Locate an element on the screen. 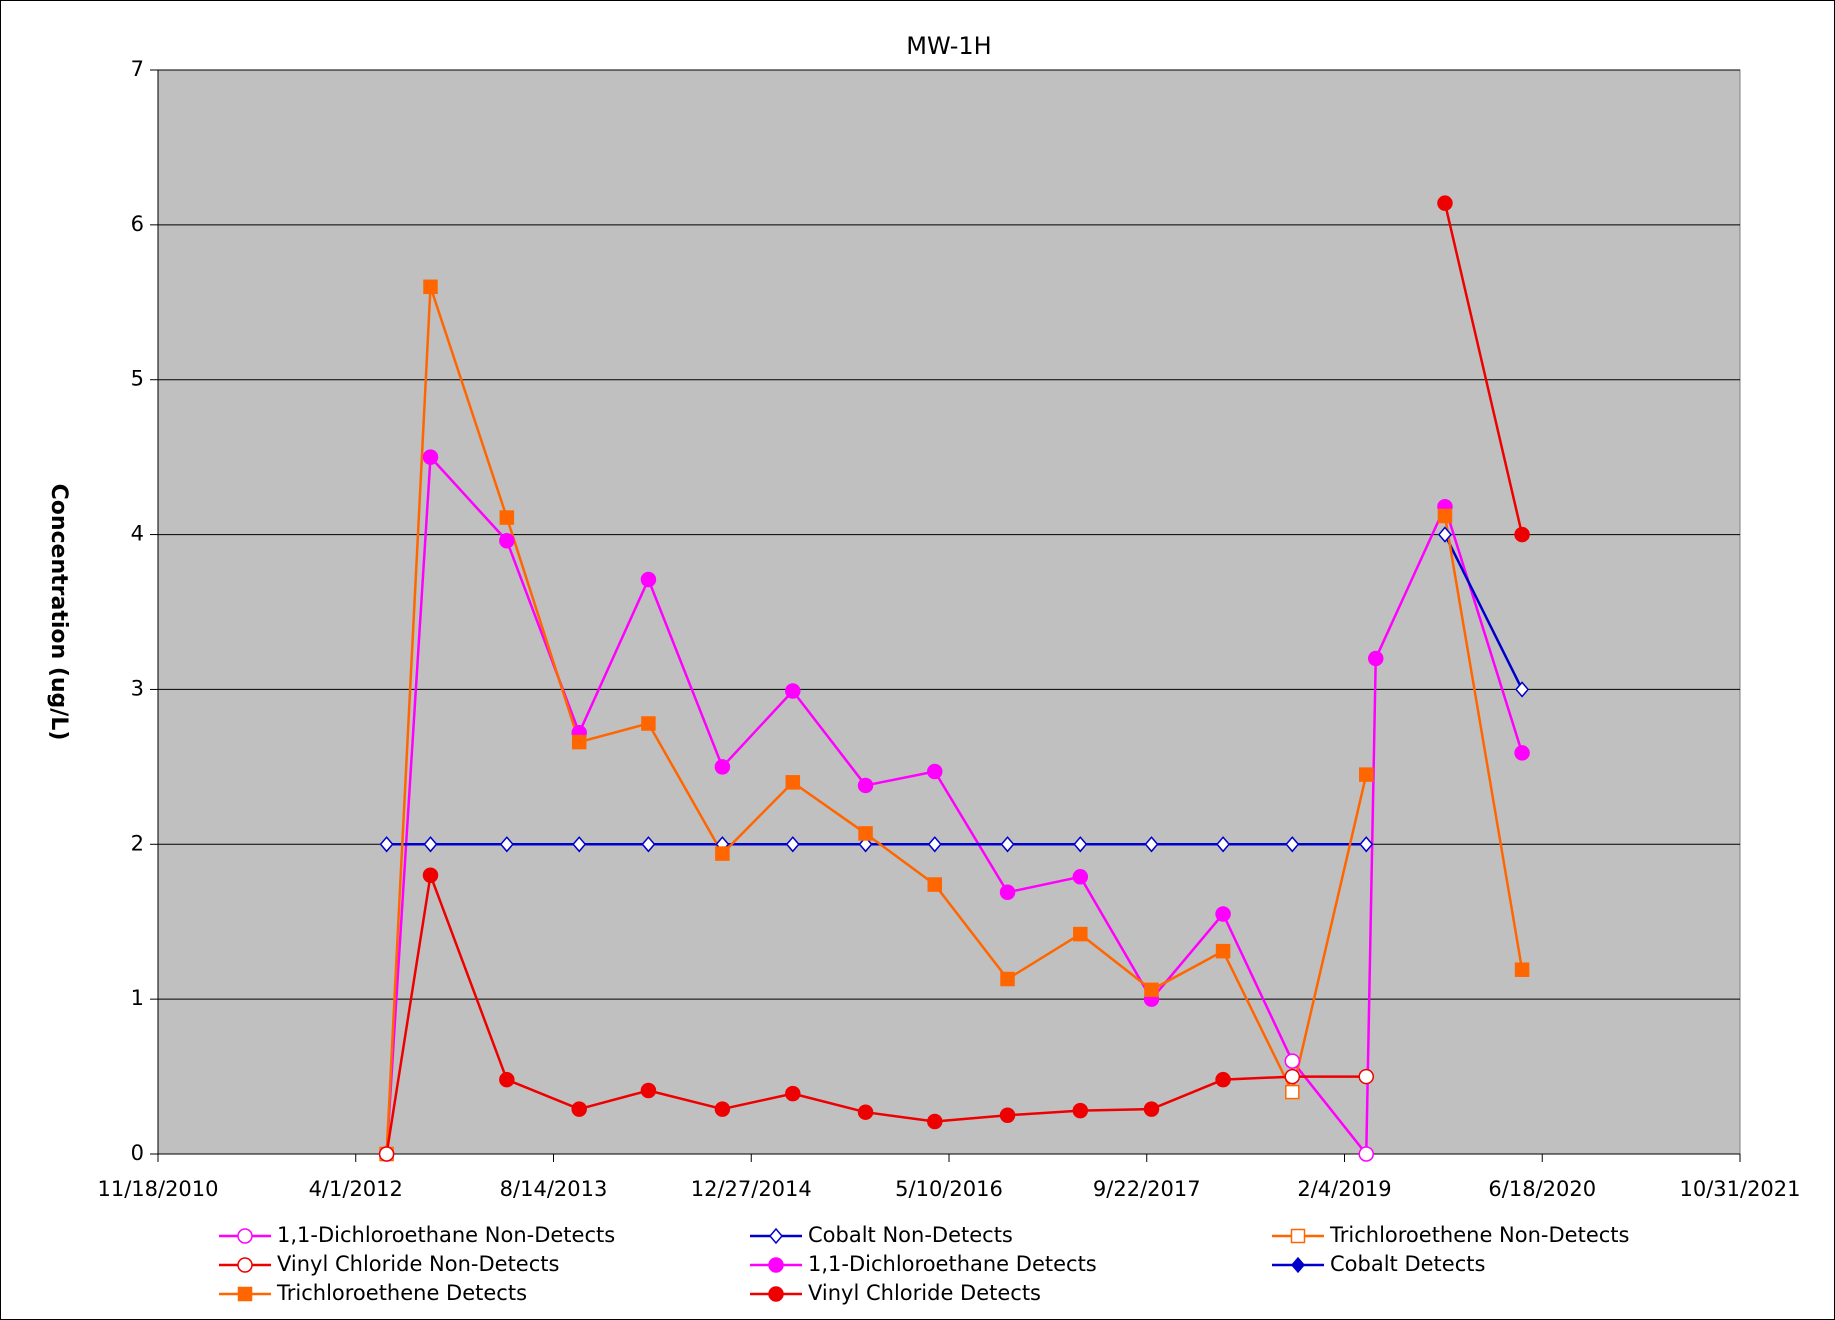  legend-label: Cobalt Non-Detects is located at coordinates (910, 1235).